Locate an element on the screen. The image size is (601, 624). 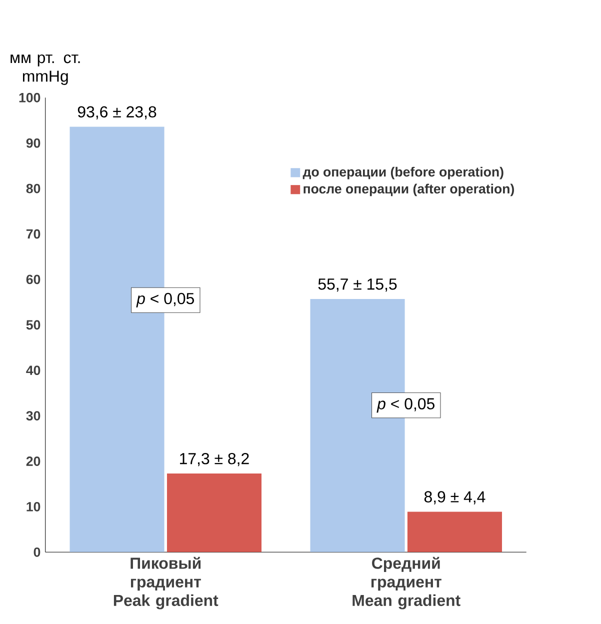
x-tick-label: Пиковый градиент Peak gradient is located at coordinates (166, 583).